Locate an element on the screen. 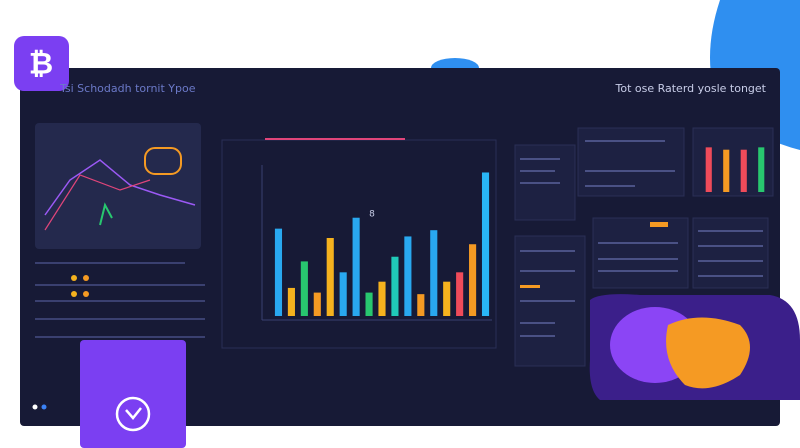  header-left: Tsi Schodadh tornit Ypoe is located at coordinates (127, 88).